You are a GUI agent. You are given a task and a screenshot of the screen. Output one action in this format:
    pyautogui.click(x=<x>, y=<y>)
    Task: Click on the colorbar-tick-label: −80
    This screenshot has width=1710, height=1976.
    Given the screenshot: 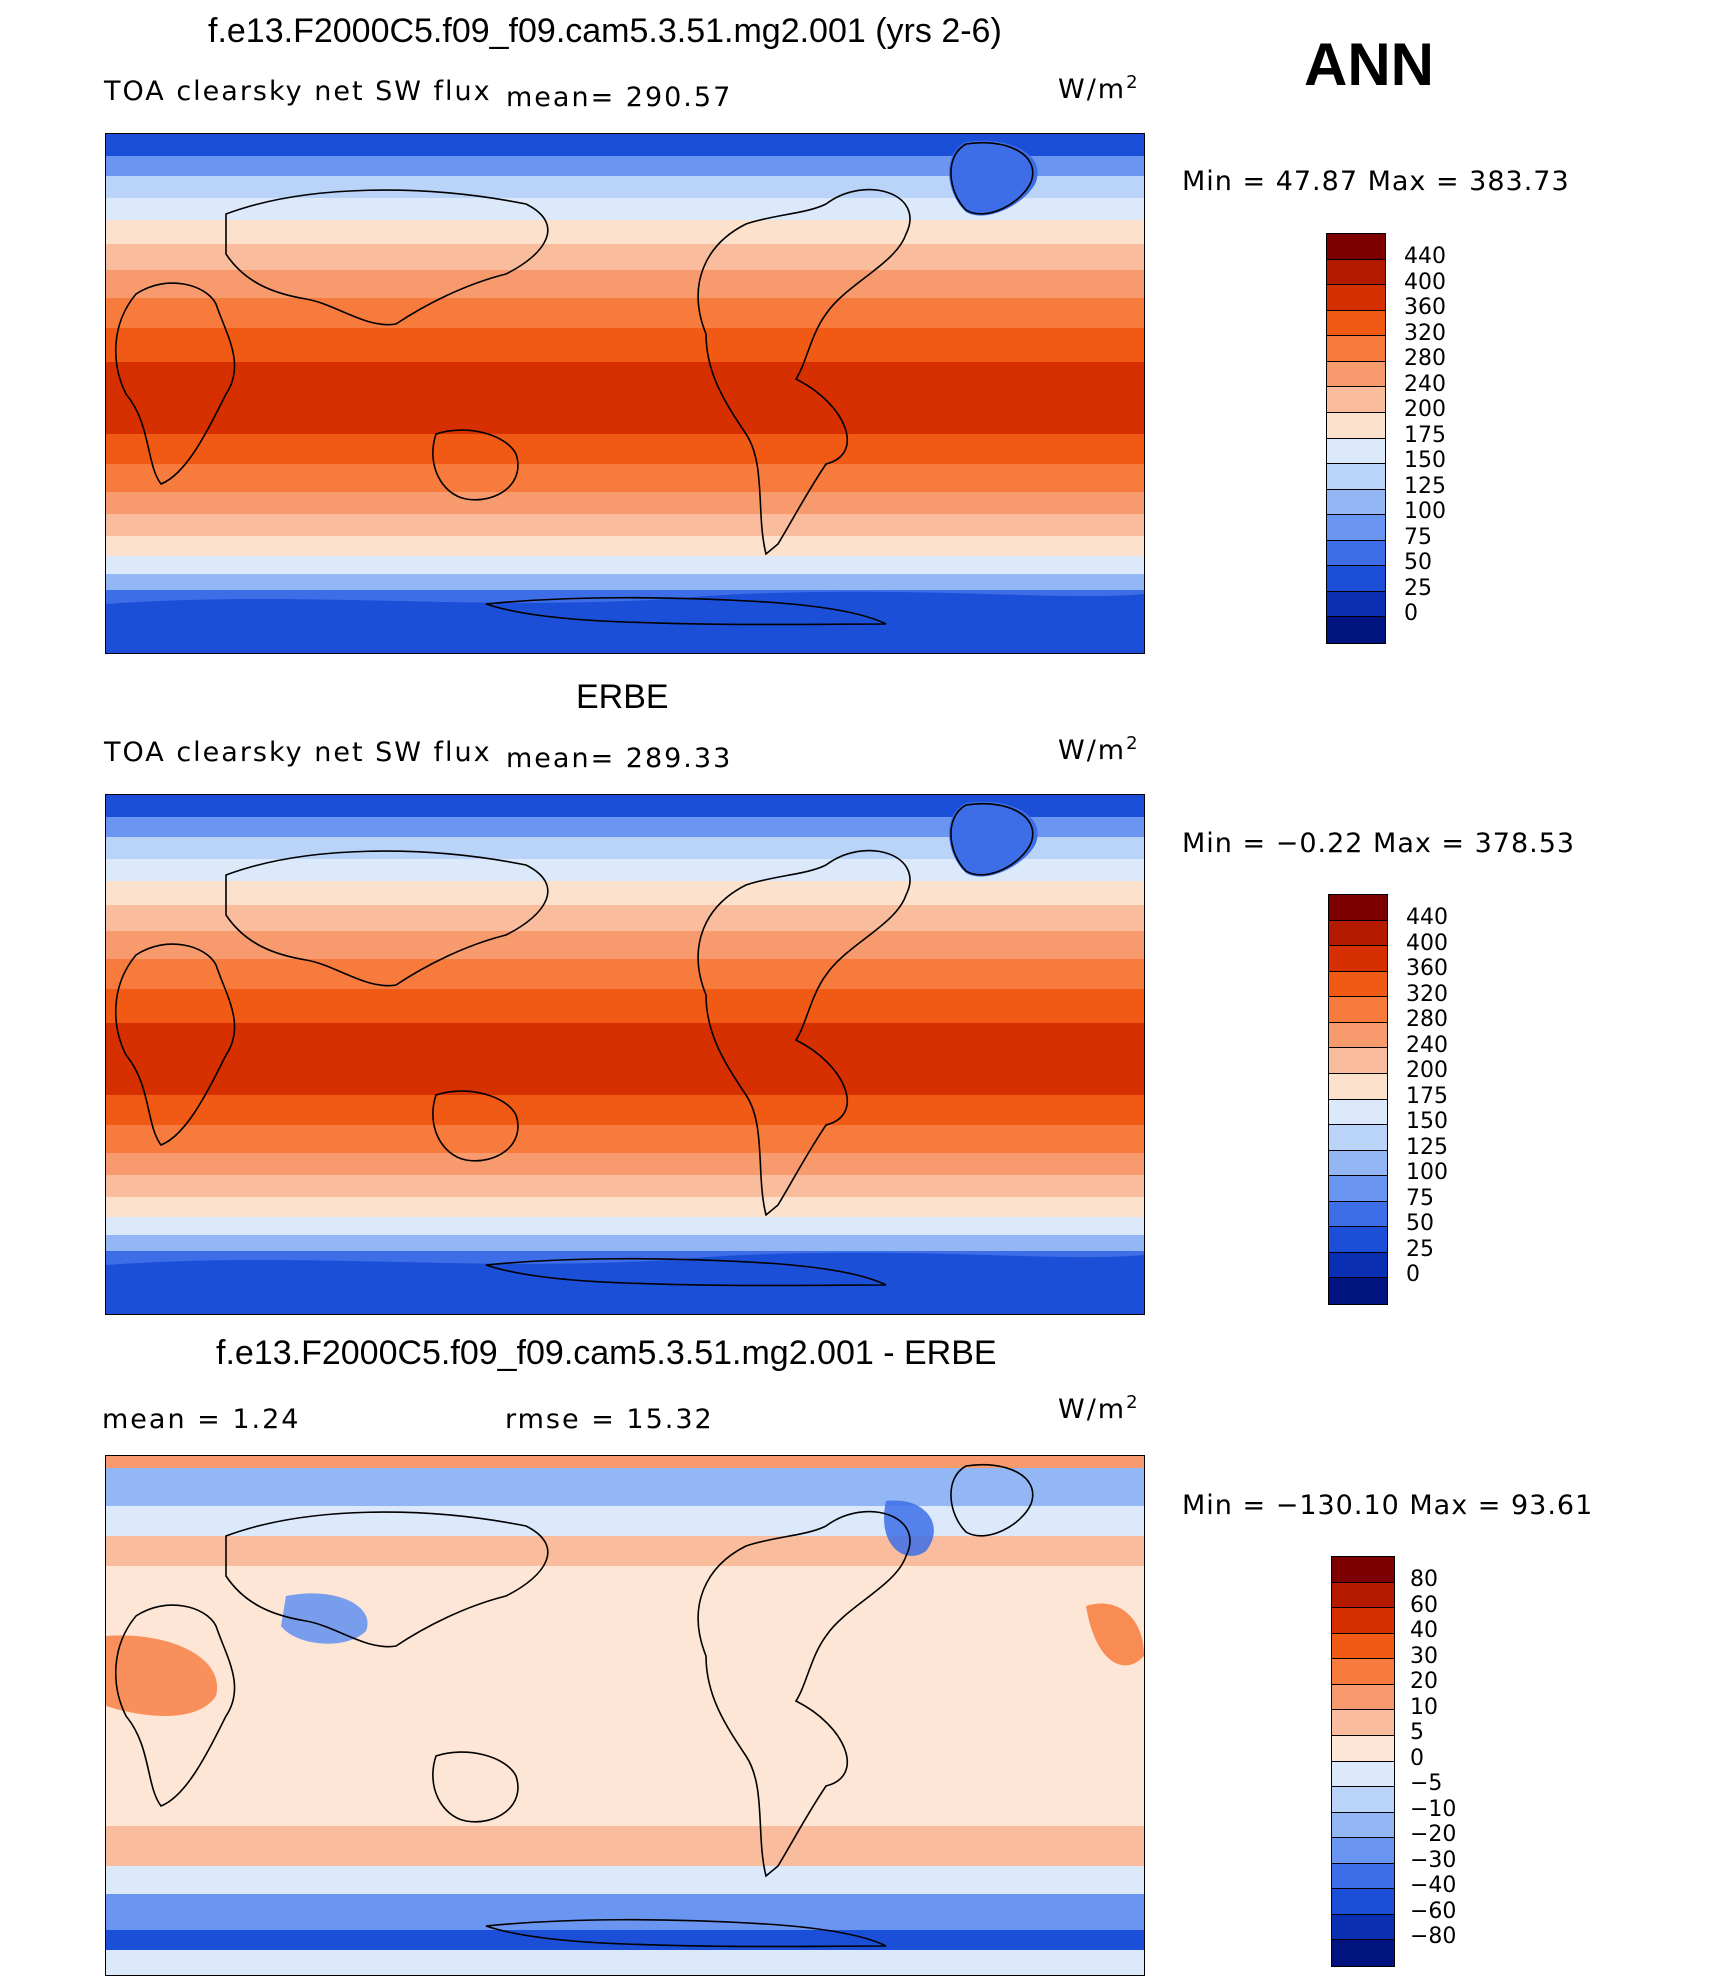 What is the action you would take?
    pyautogui.click(x=1433, y=1936)
    